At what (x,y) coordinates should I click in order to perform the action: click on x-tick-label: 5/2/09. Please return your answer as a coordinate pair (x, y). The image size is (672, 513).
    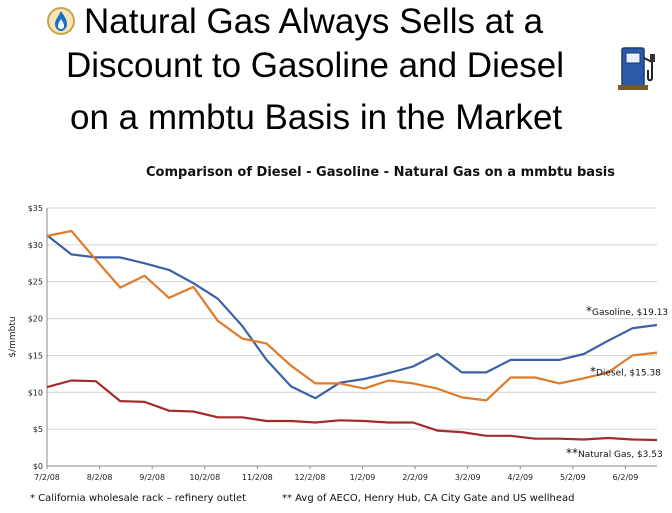
    Looking at the image, I should click on (573, 477).